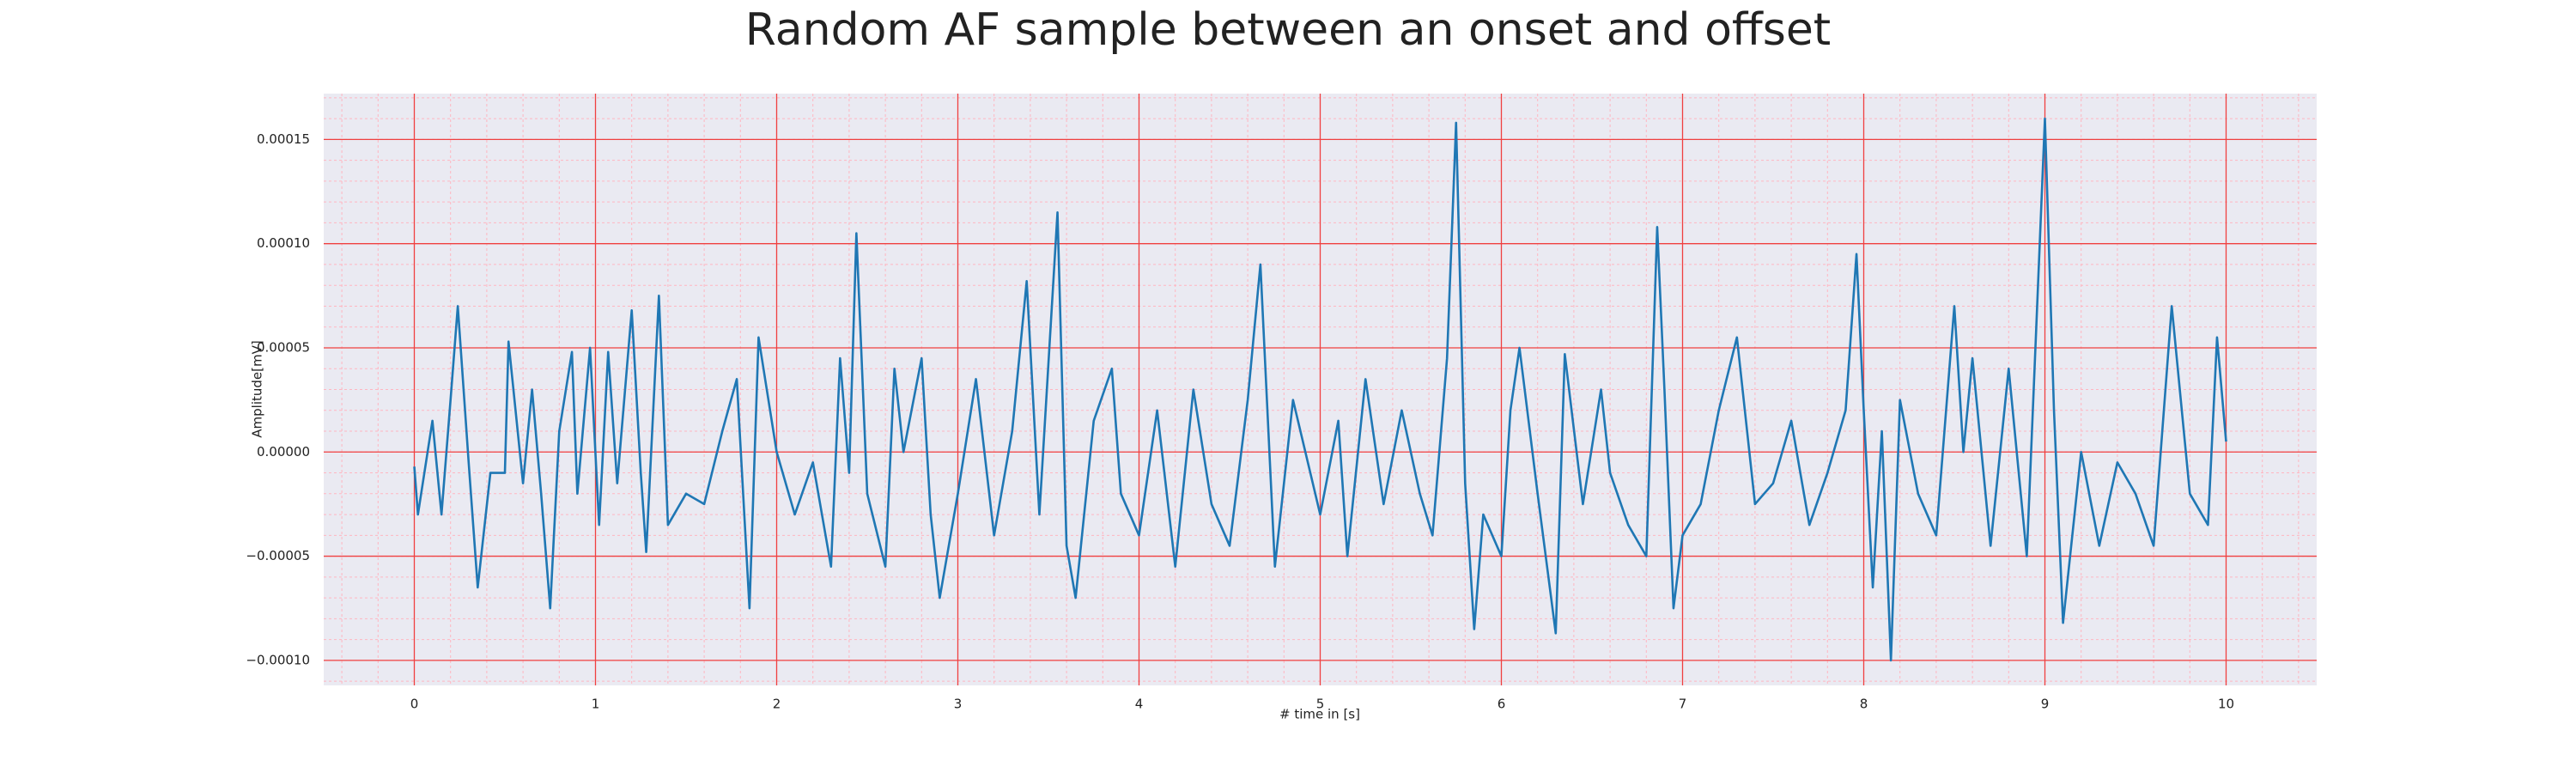 The height and width of the screenshot is (773, 2576). What do you see at coordinates (958, 704) in the screenshot?
I see `x-tick-label: 3` at bounding box center [958, 704].